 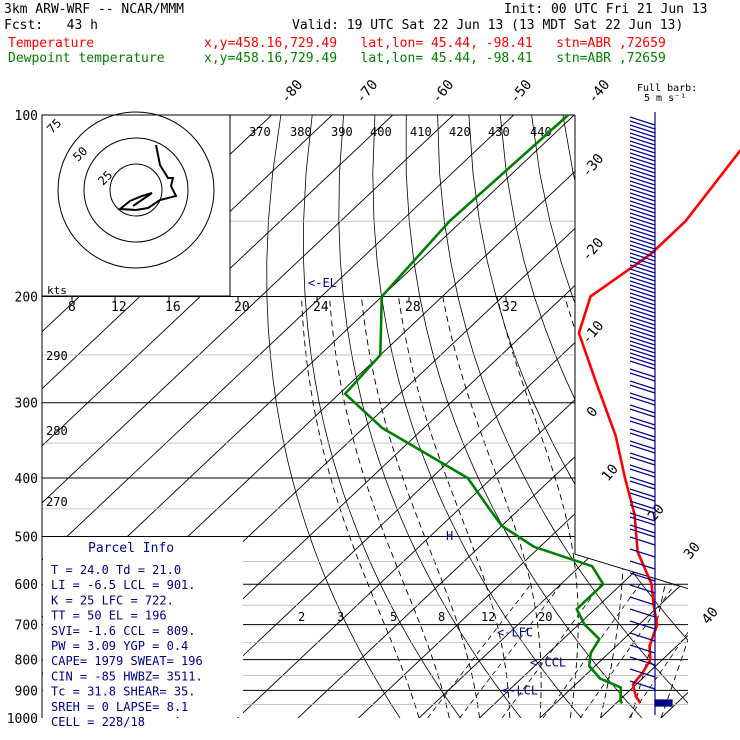 I want to click on pressure-label: 300, so click(x=26, y=404).